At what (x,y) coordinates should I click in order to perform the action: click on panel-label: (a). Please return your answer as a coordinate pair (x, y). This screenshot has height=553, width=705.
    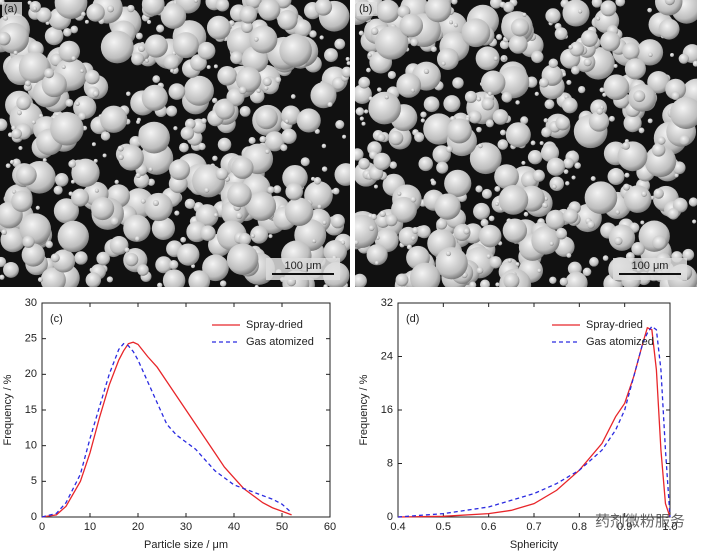
    Looking at the image, I should click on (10, 9).